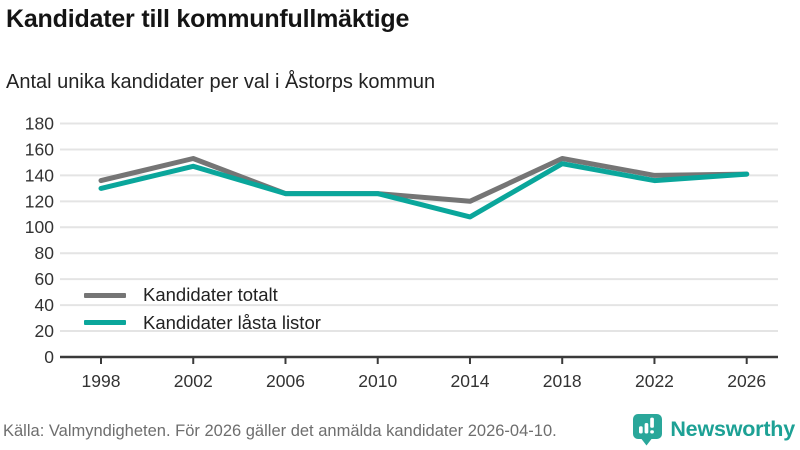 The width and height of the screenshot is (800, 450). Describe the element at coordinates (49, 357) in the screenshot. I see `y-axis-tick-label: 0` at that location.